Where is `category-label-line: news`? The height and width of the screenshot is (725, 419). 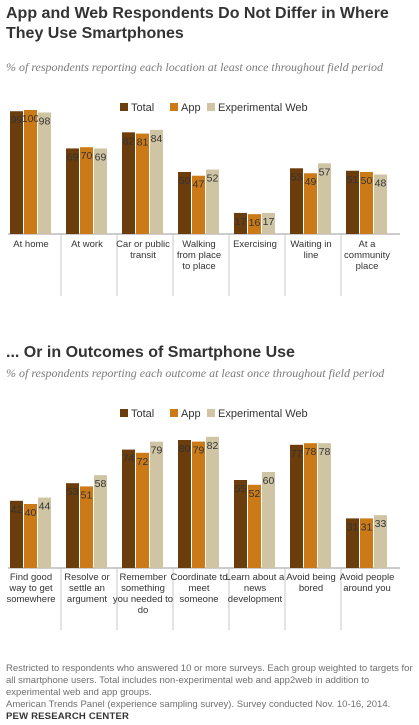 category-label-line: news is located at coordinates (255, 588).